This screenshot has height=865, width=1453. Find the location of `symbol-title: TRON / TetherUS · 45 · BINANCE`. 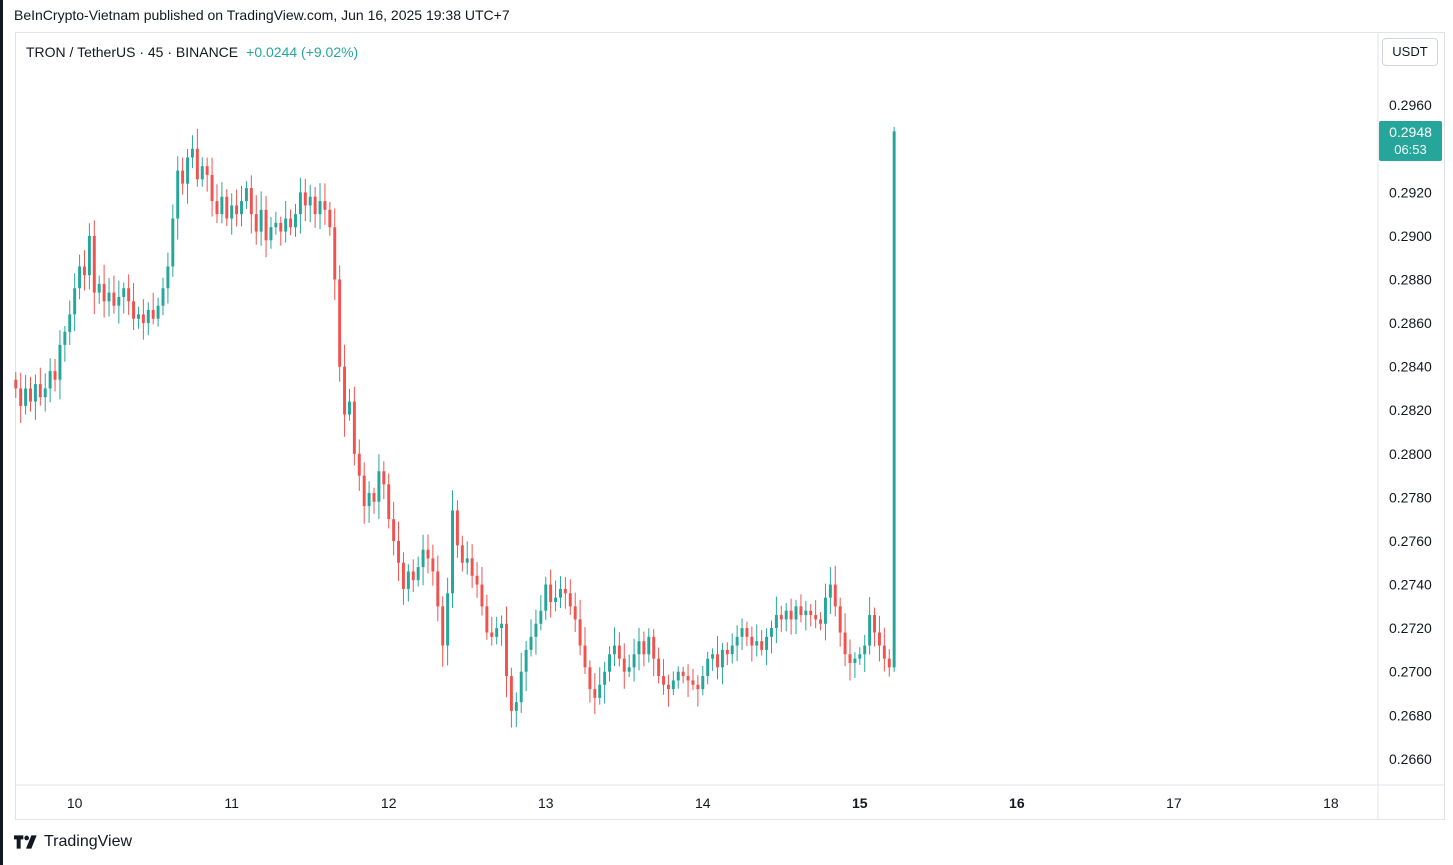

symbol-title: TRON / TetherUS · 45 · BINANCE is located at coordinates (132, 52).